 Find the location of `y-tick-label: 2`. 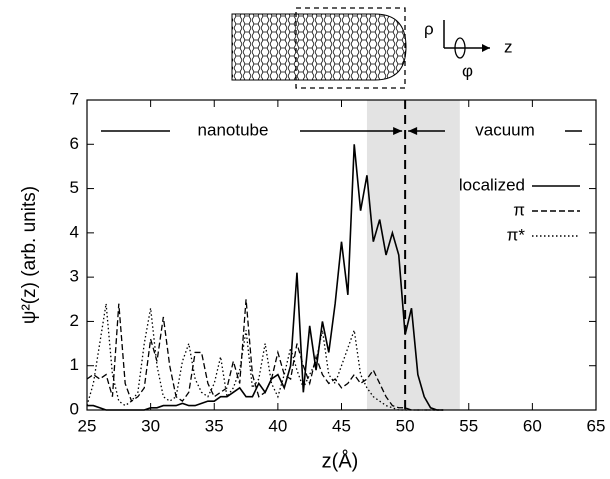

y-tick-label: 2 is located at coordinates (74, 320).